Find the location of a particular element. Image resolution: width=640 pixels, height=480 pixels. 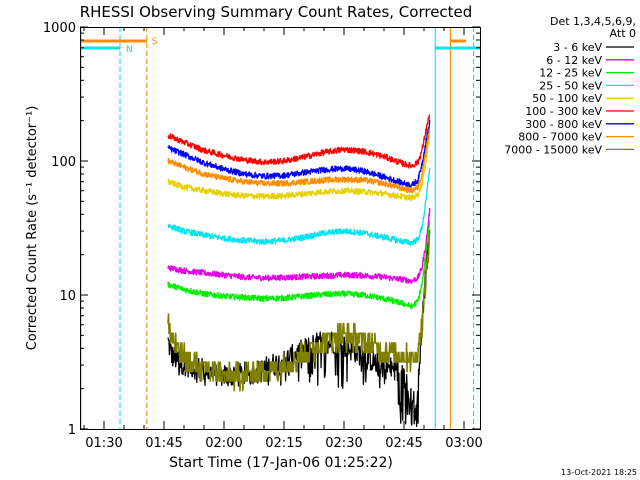

x-tick-label: 02:00 is located at coordinates (223, 443).